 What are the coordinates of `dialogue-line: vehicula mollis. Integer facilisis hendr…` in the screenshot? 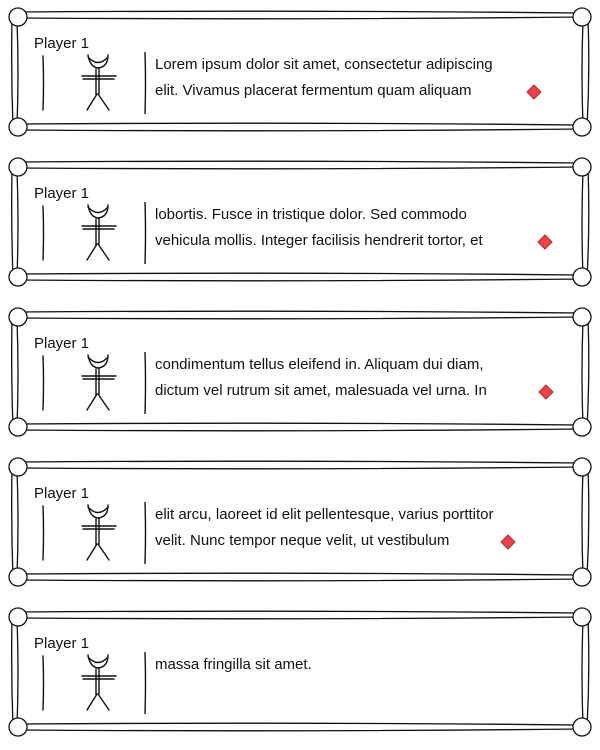 It's located at (319, 240).